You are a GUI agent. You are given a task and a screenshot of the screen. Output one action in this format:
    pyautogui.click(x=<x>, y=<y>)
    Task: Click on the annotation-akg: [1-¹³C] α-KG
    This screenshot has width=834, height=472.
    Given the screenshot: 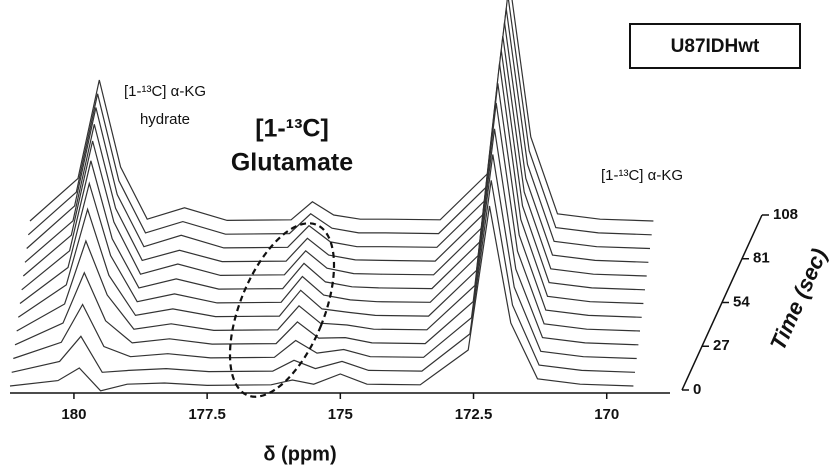 What is the action you would take?
    pyautogui.click(x=642, y=175)
    